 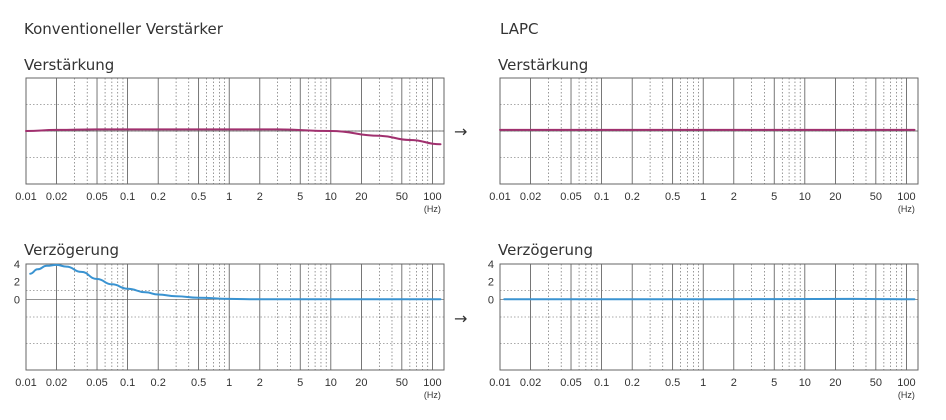 I want to click on left-heading: Konventioneller Verstärker, so click(x=124, y=29).